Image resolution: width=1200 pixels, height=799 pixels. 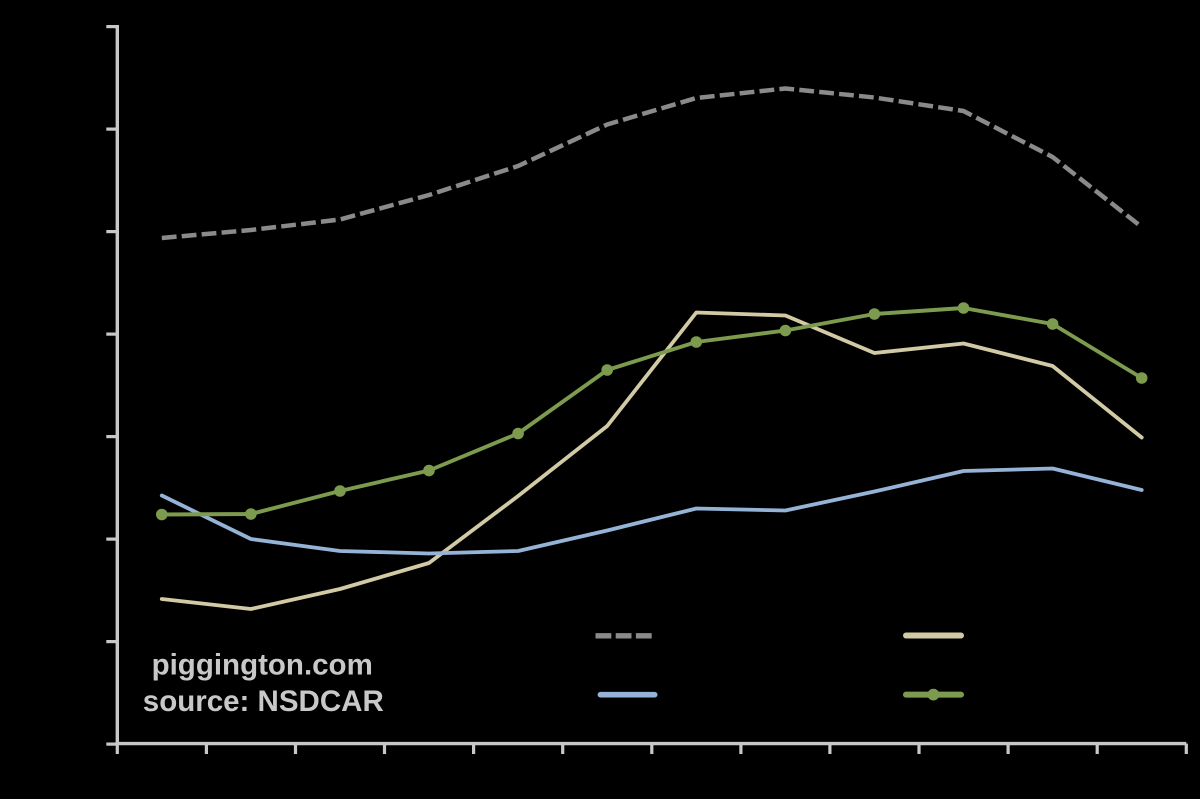 I want to click on svg-text: piggington.com, so click(x=262, y=665).